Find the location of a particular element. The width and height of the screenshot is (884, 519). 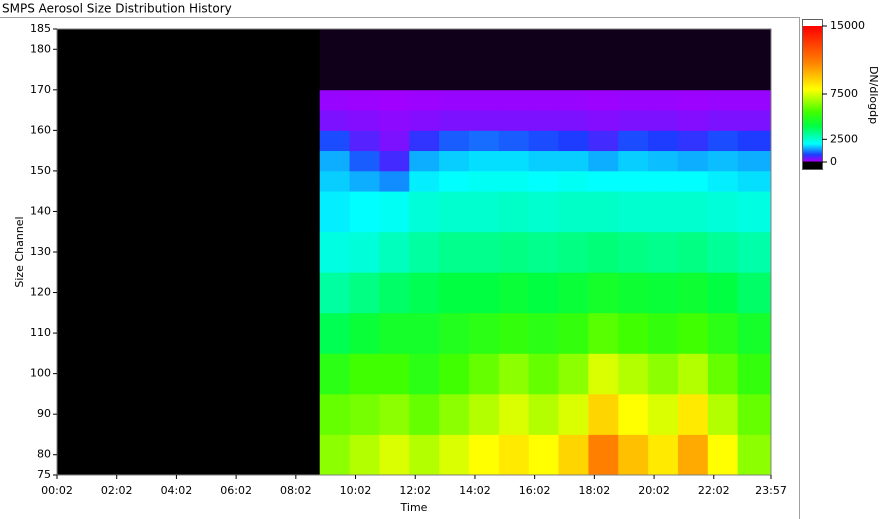

x-tick-label: 20:02 is located at coordinates (654, 490).